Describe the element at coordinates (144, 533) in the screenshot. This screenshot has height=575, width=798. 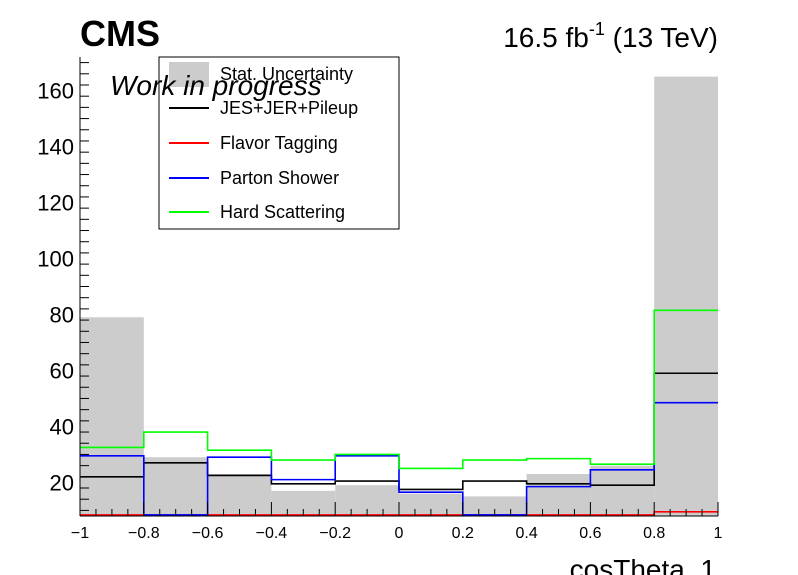
I see `x-tick-label-1: −0.8` at that location.